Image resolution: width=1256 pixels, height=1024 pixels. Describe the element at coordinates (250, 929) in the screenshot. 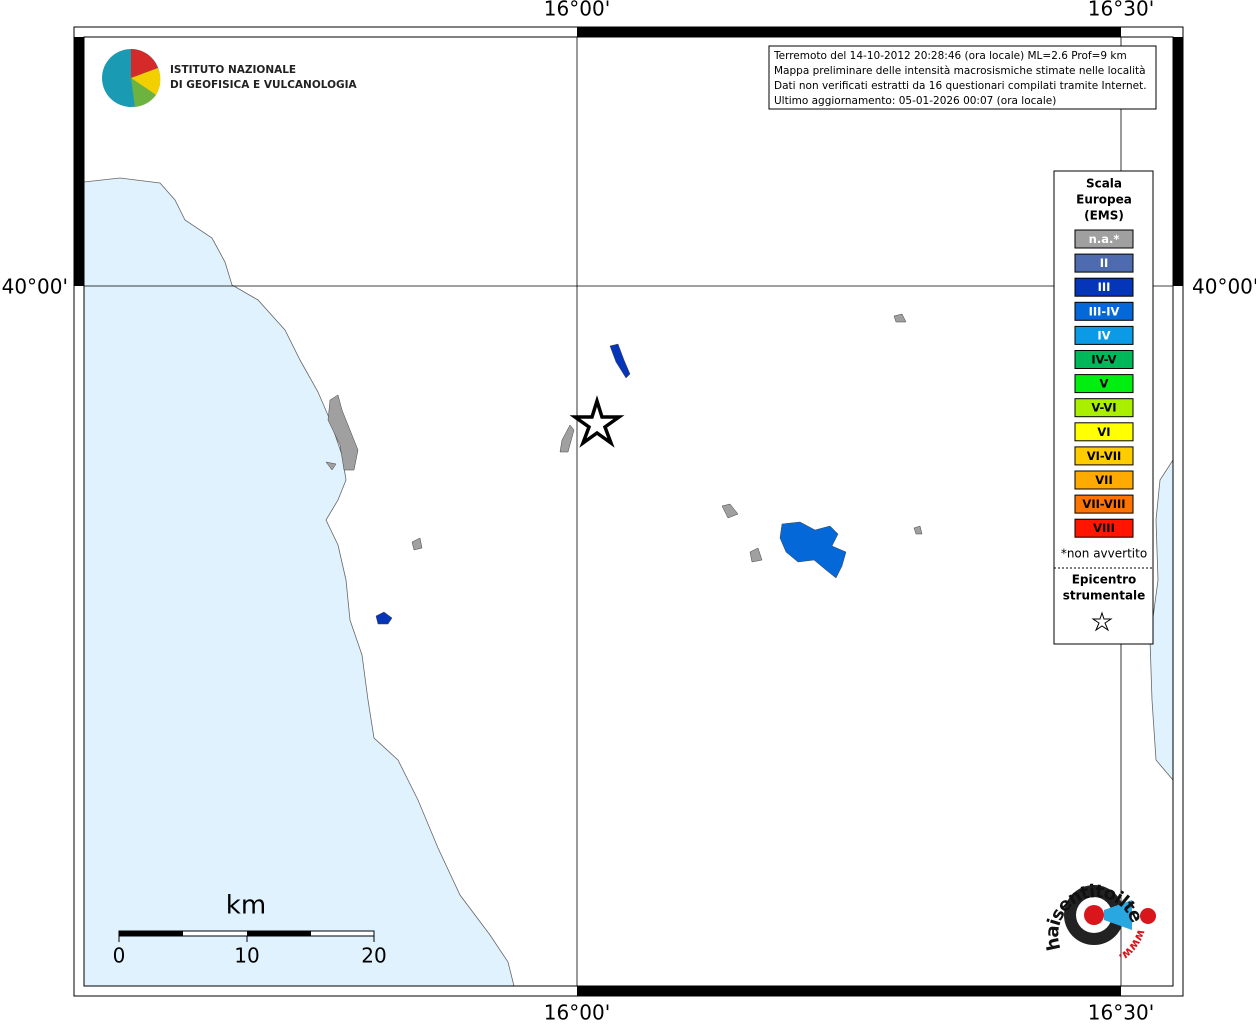

I see `scale-bar: km 0 10 20` at that location.